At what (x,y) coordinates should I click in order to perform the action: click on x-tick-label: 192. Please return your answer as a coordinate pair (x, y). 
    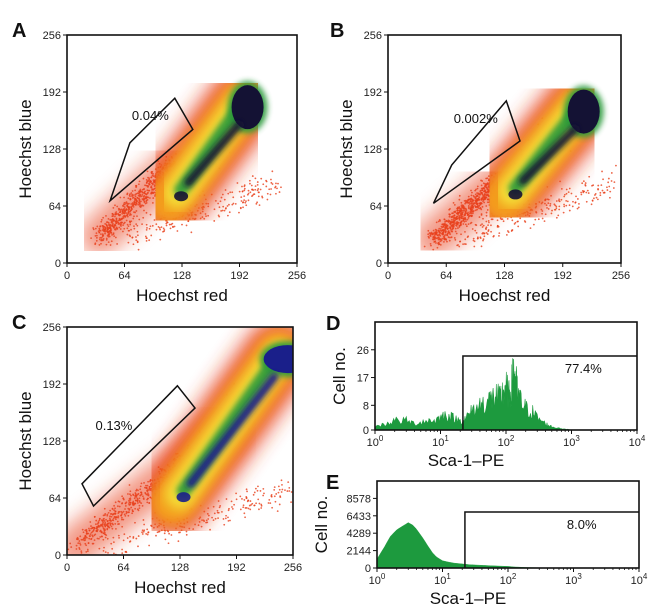
    Looking at the image, I should click on (239, 276).